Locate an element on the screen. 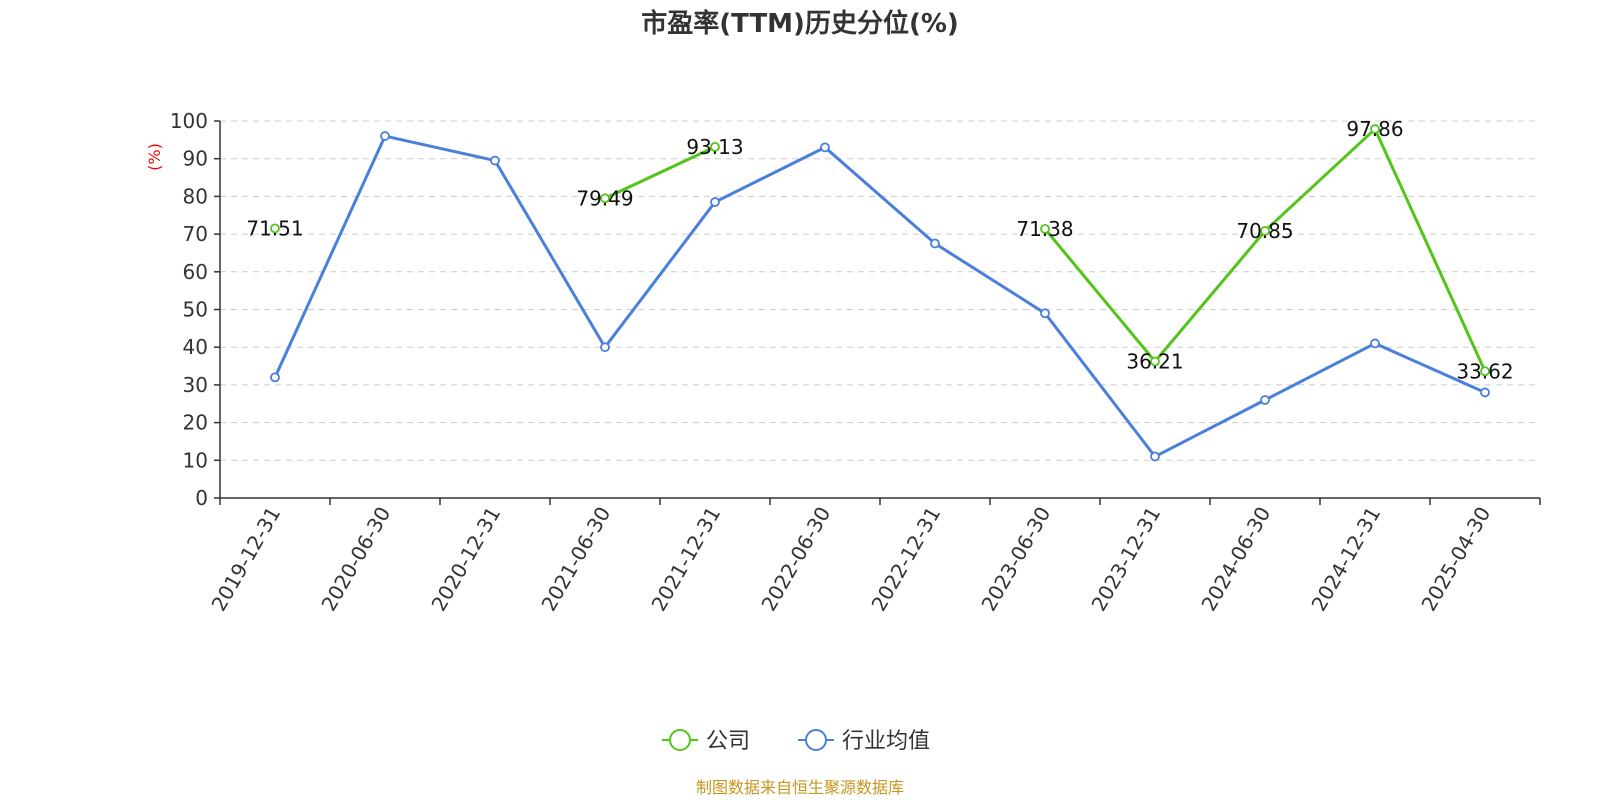  legend: 公司 行业均值 is located at coordinates (796, 741).